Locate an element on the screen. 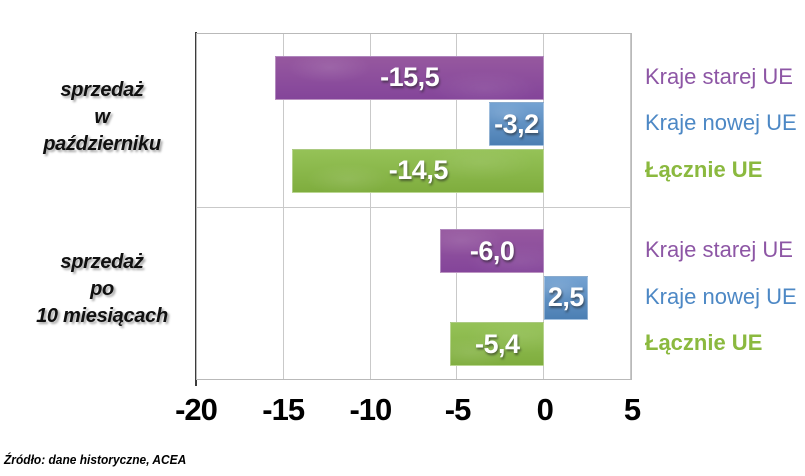 This screenshot has width=805, height=476. group-label-line: po is located at coordinates (102, 289).